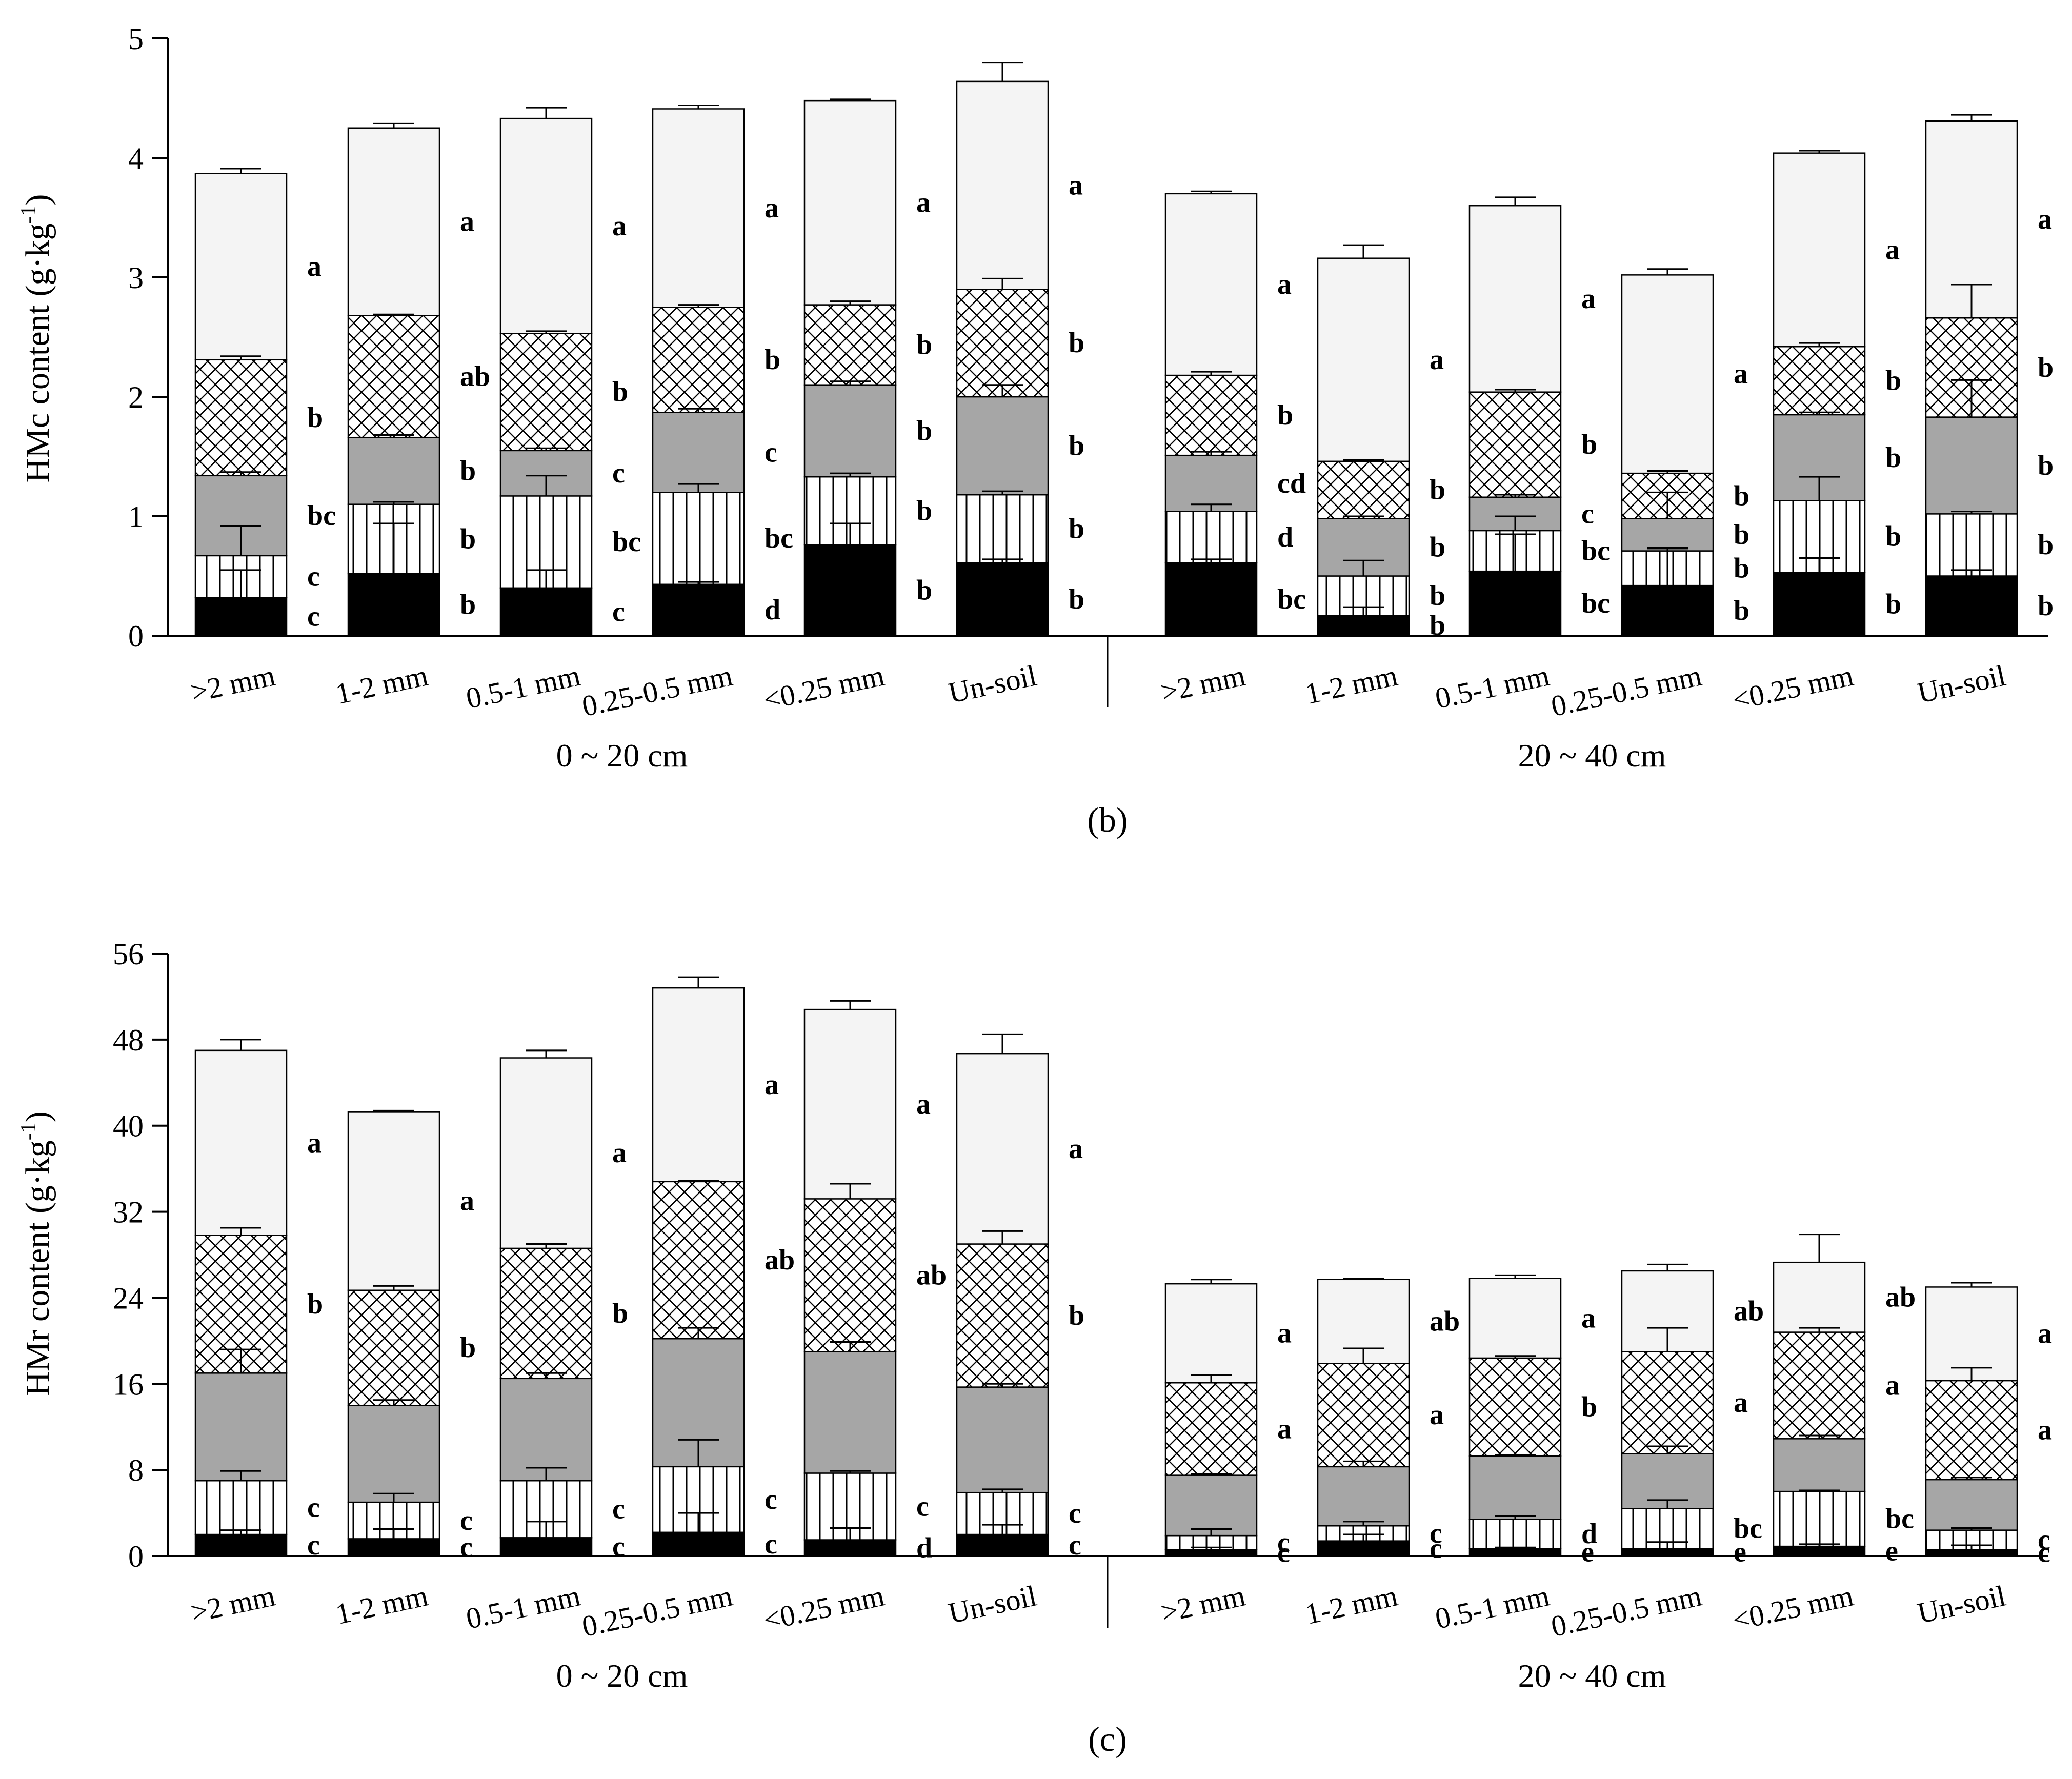 This screenshot has height=1779, width=2072. I want to click on significance-letter: d, so click(1285, 537).